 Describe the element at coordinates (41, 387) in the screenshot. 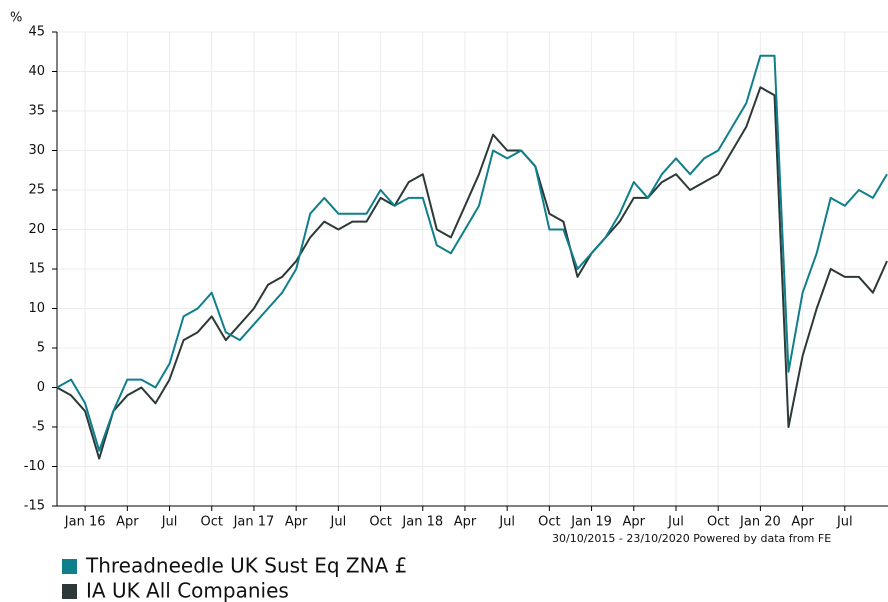

I see `y-tick-label: 0` at that location.